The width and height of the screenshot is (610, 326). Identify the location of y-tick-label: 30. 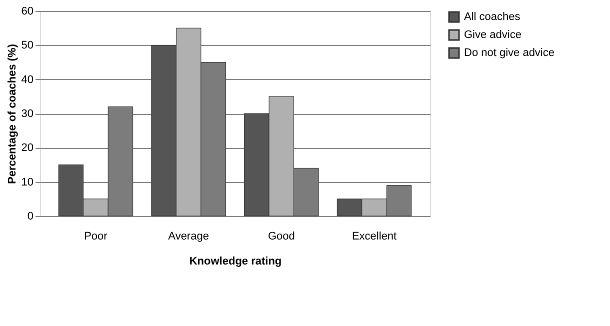
(27, 114).